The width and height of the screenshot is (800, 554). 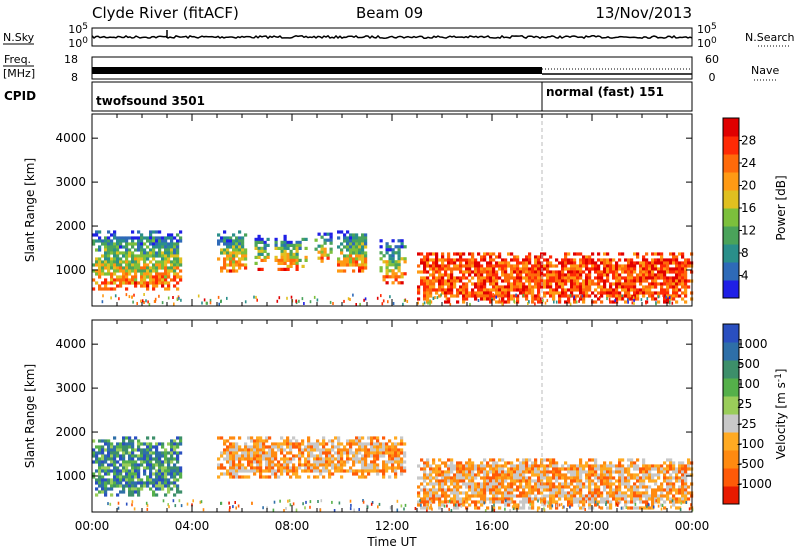 I want to click on power-echo-region, so click(x=555, y=278).